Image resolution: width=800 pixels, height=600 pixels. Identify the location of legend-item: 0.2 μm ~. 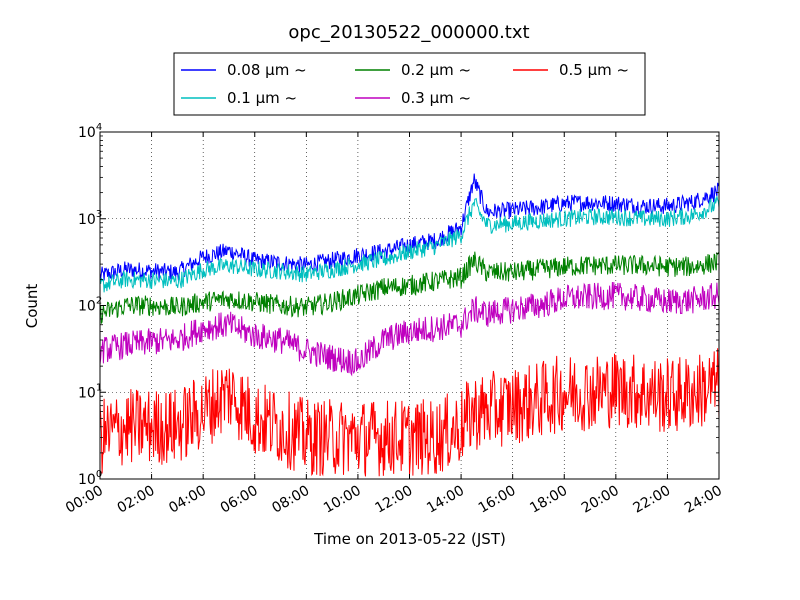
(413, 70).